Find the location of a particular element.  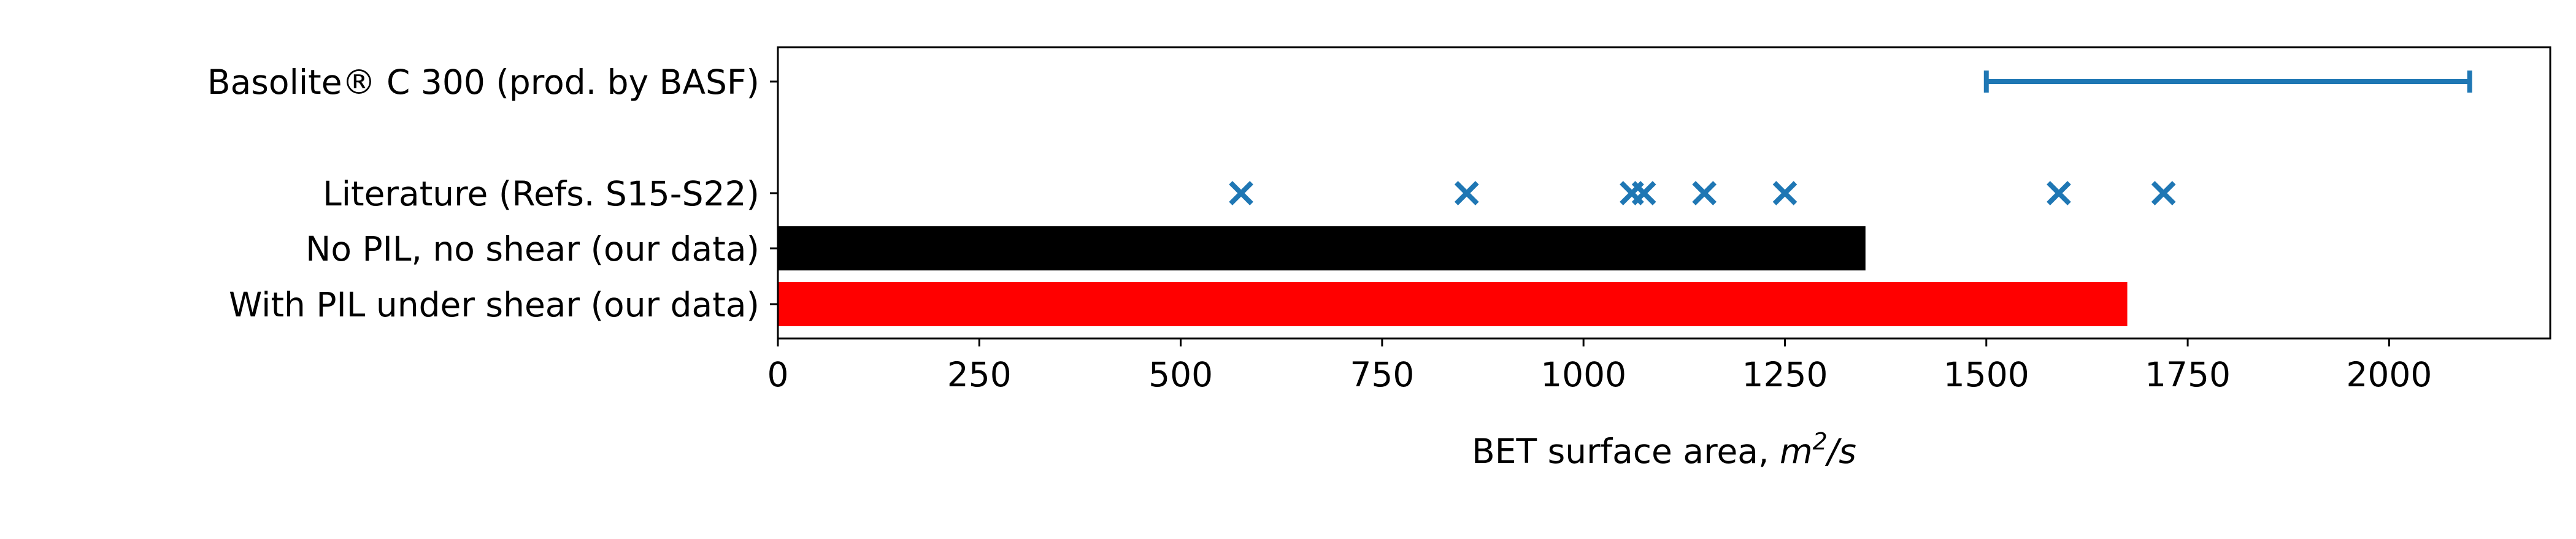

y-category-label-0: With PIL under shear (our data) is located at coordinates (494, 304).